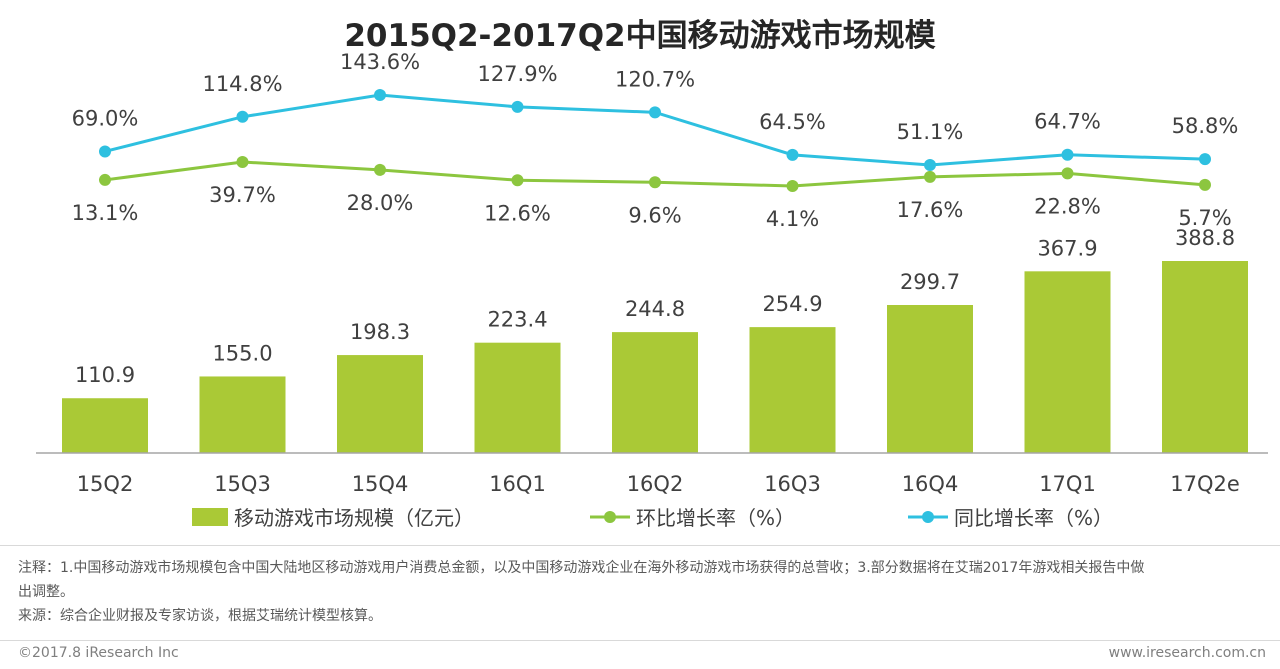  I want to click on yoy-point-15Q4, so click(380, 95).